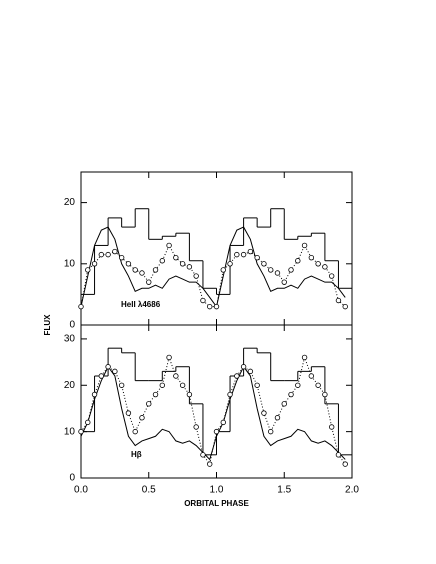 The width and height of the screenshot is (436, 564). Describe the element at coordinates (47, 325) in the screenshot. I see `y-axis-label: FLUX` at that location.